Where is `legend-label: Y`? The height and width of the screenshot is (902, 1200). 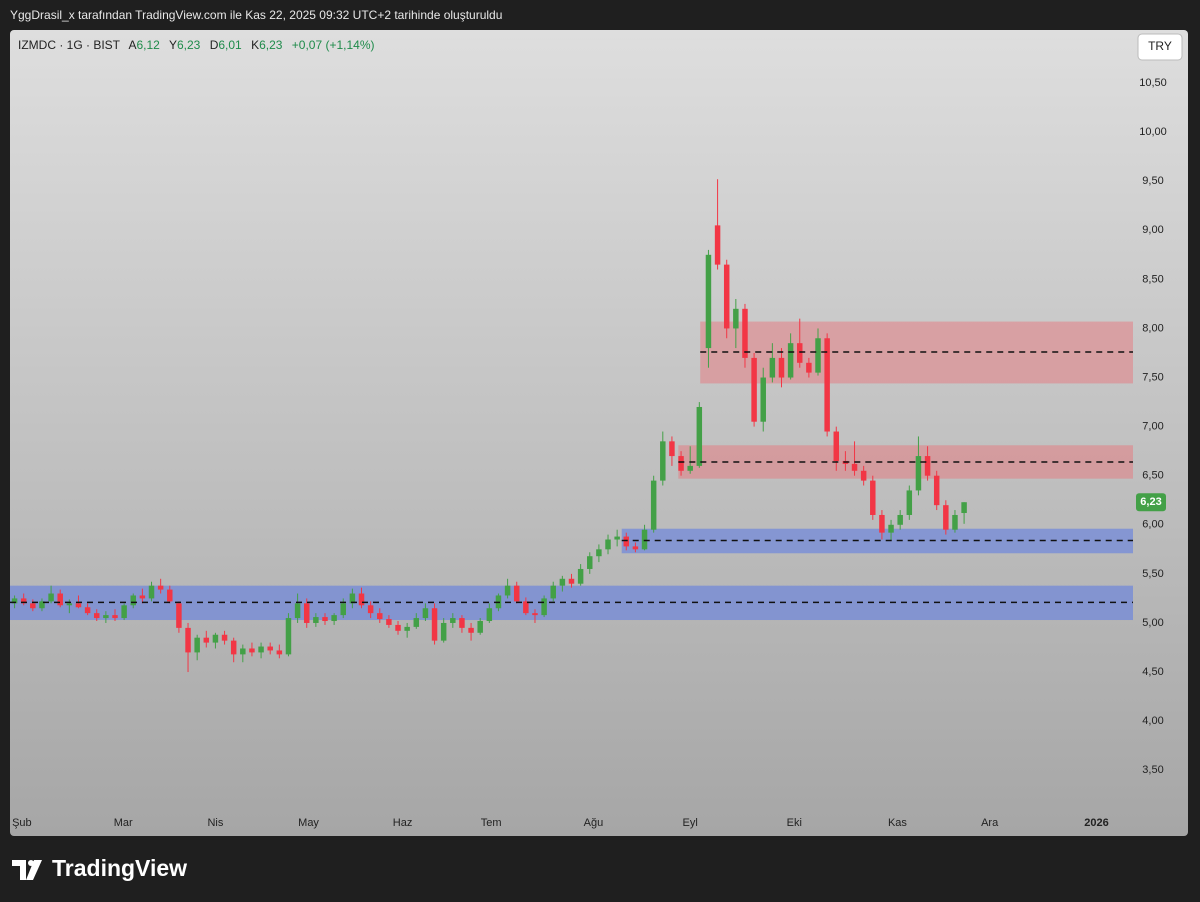 legend-label: Y is located at coordinates (173, 45).